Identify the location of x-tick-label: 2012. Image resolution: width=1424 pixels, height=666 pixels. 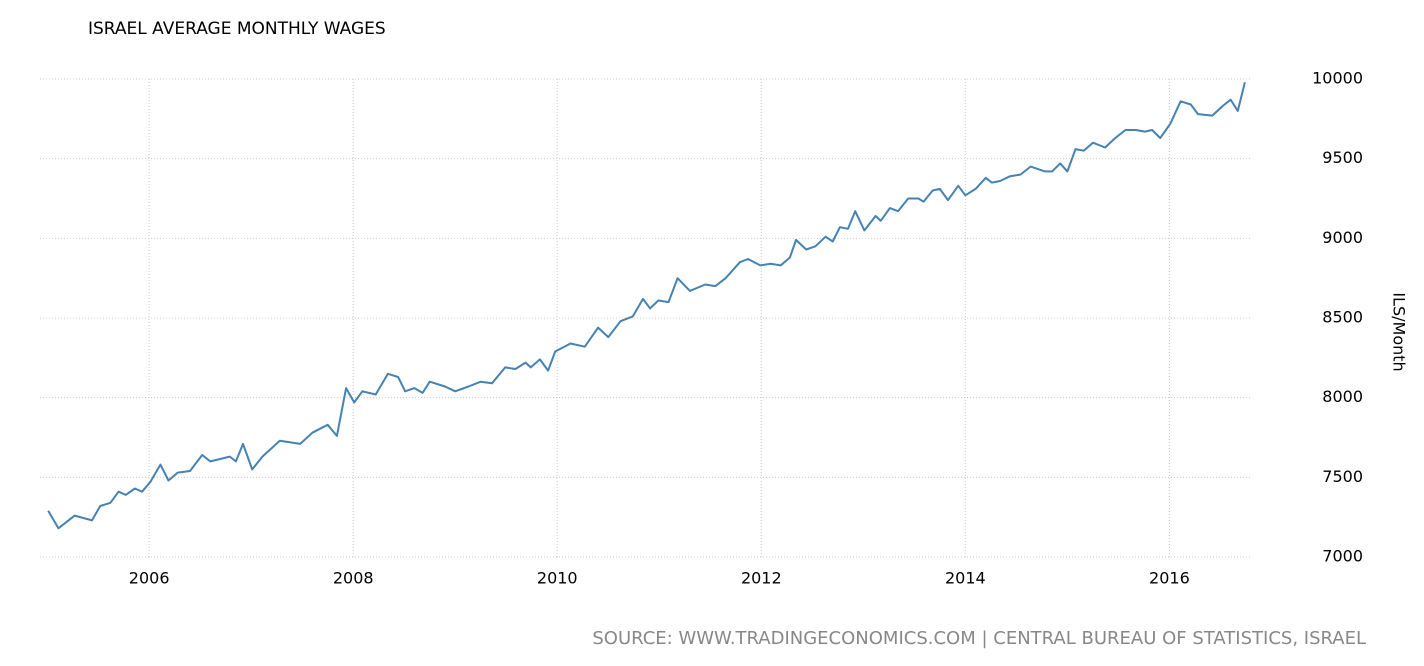
(761, 578).